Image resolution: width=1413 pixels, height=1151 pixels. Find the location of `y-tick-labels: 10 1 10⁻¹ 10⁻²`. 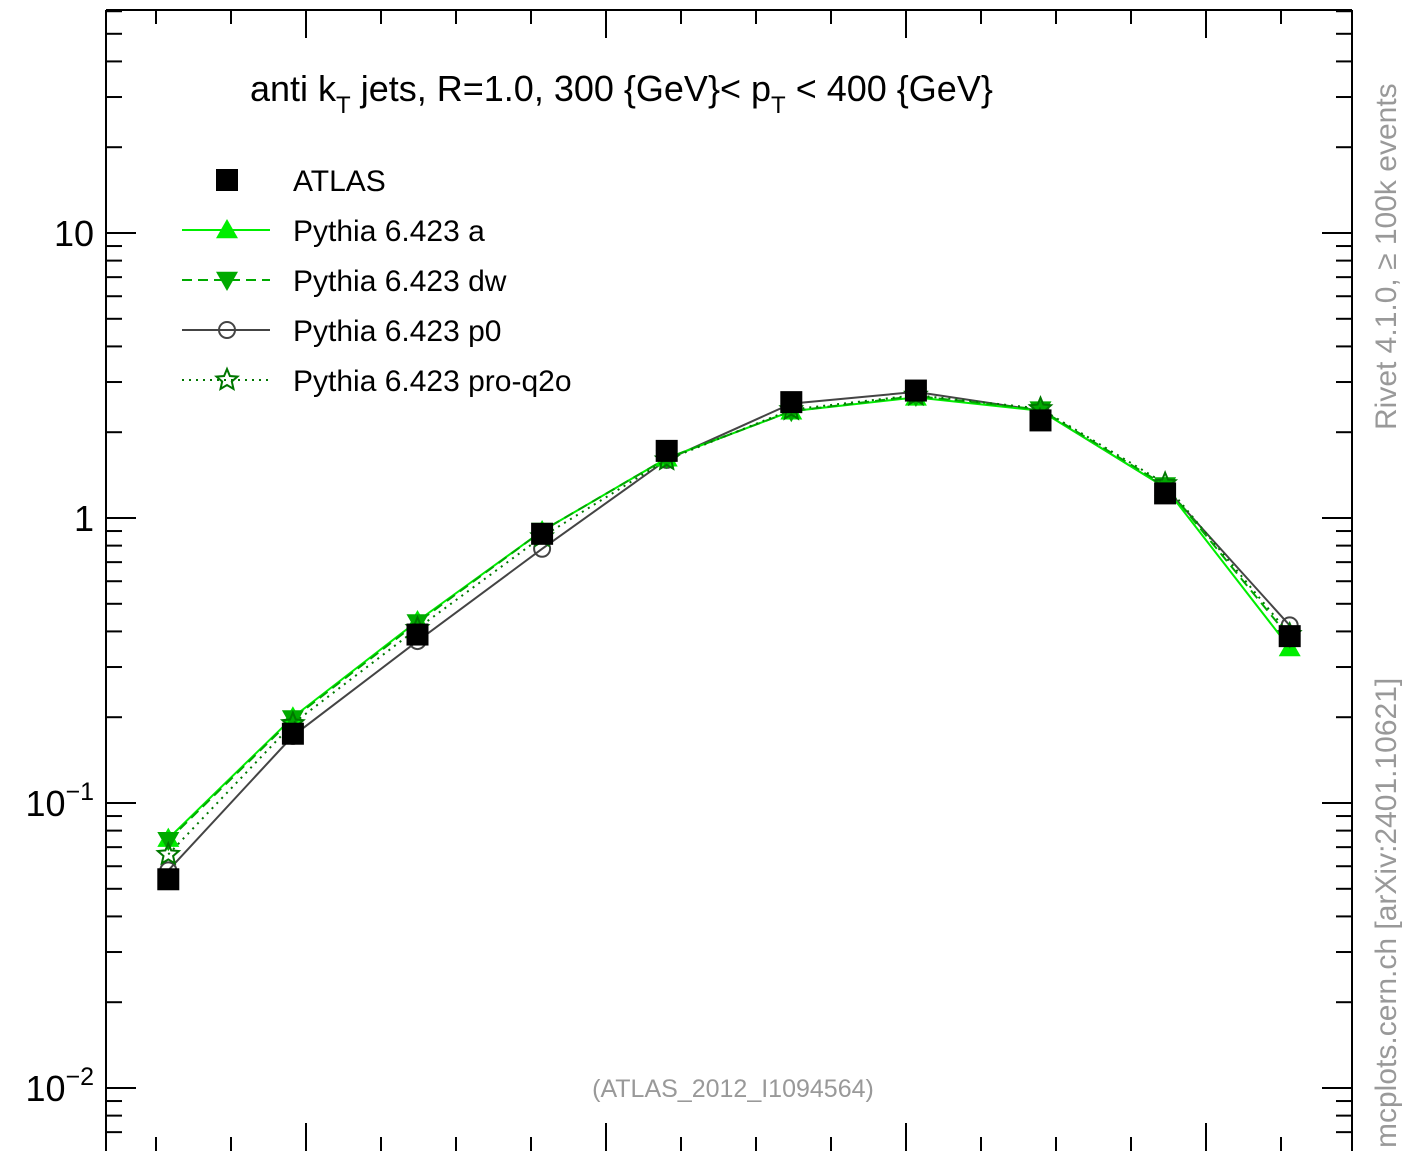

y-tick-labels: 10 1 10⁻¹ 10⁻² is located at coordinates (59, 661).